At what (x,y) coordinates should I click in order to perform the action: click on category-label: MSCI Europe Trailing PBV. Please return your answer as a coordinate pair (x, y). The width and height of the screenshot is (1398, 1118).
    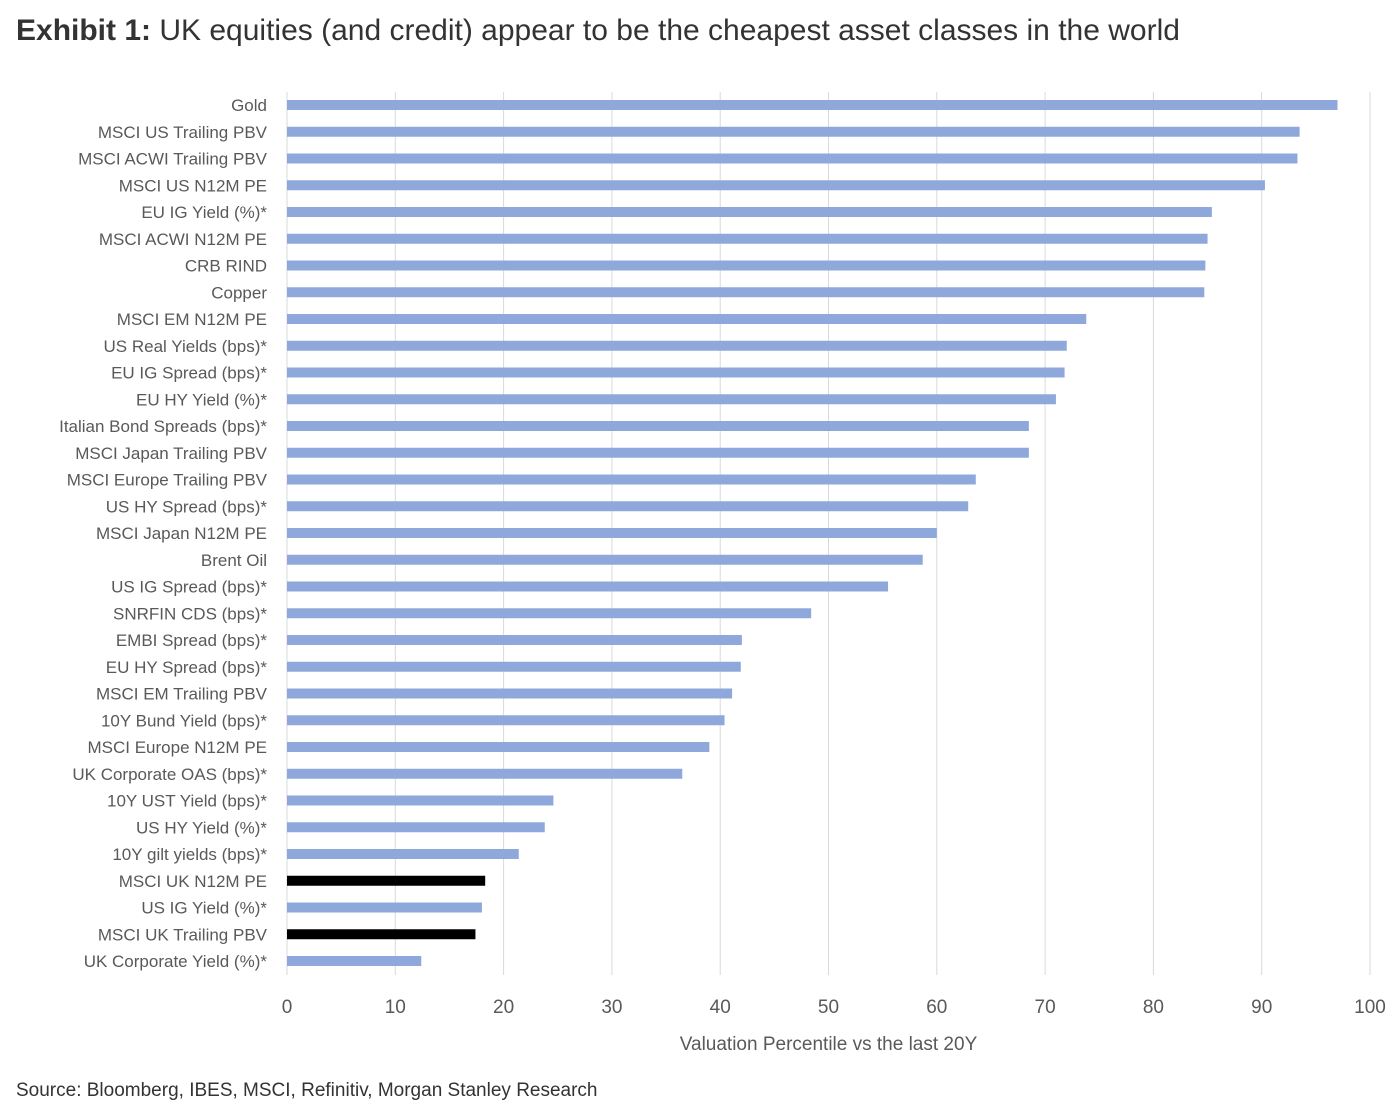
    Looking at the image, I should click on (167, 480).